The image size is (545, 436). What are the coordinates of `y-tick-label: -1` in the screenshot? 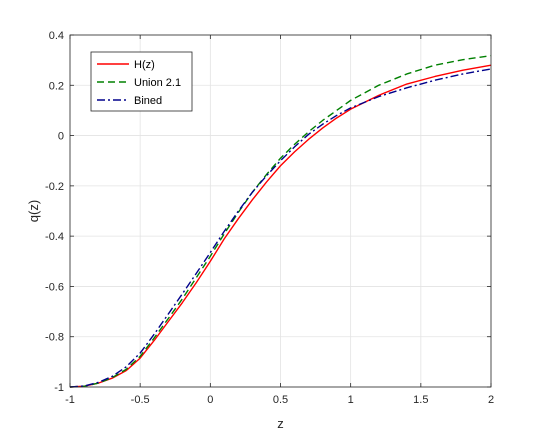 It's located at (59, 388).